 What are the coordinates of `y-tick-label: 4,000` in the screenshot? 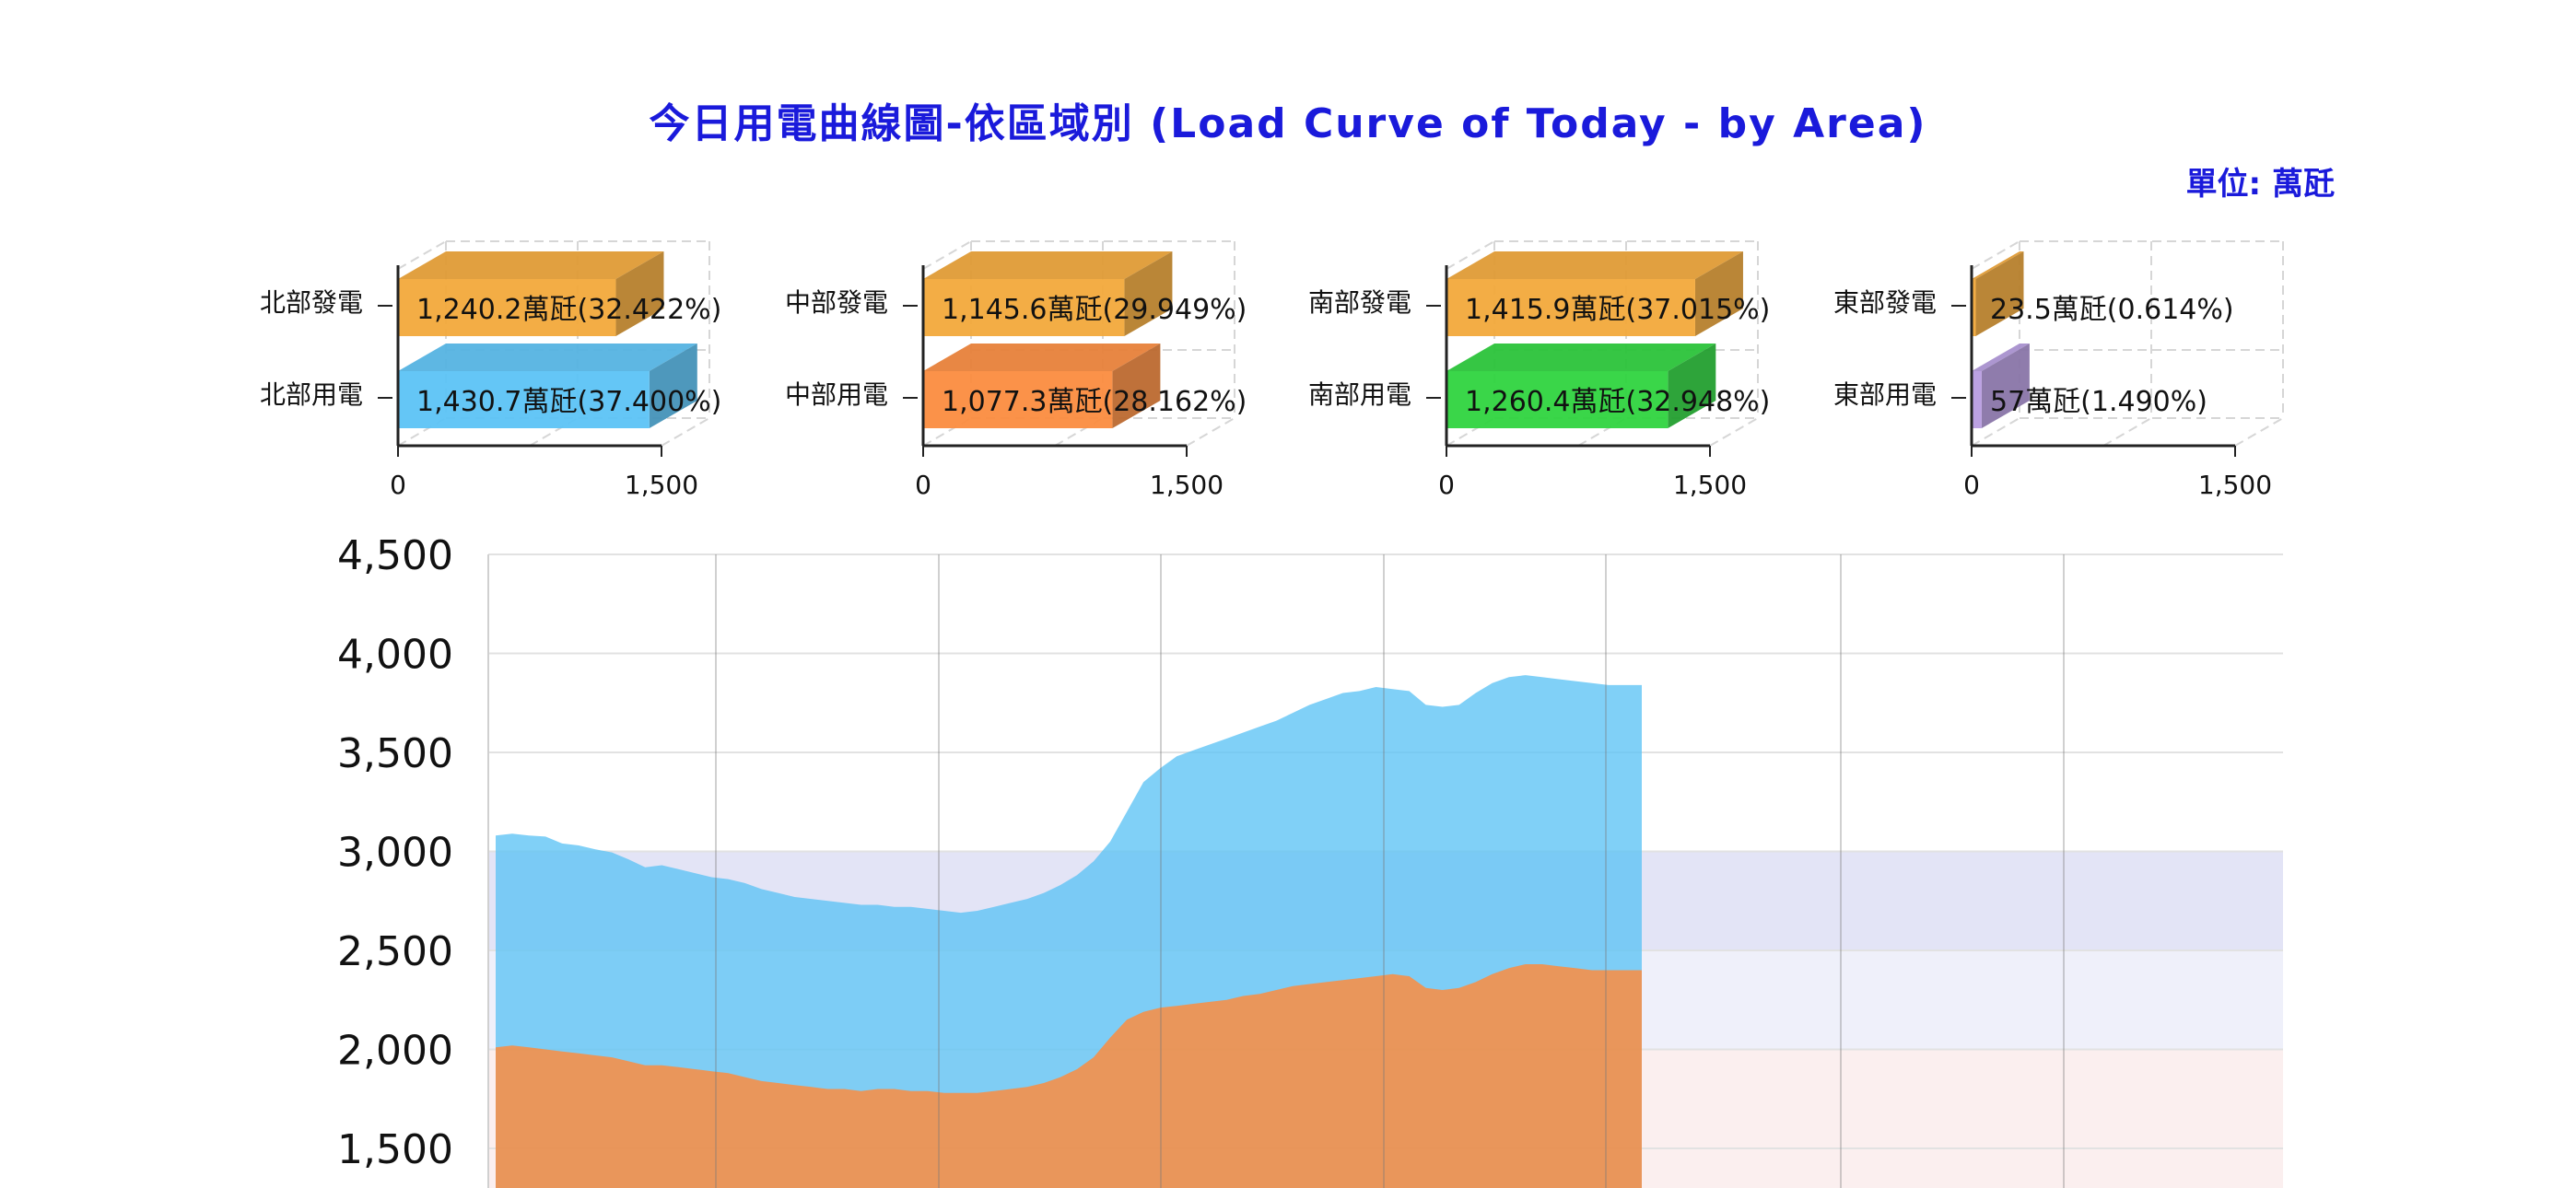 It's located at (395, 655).